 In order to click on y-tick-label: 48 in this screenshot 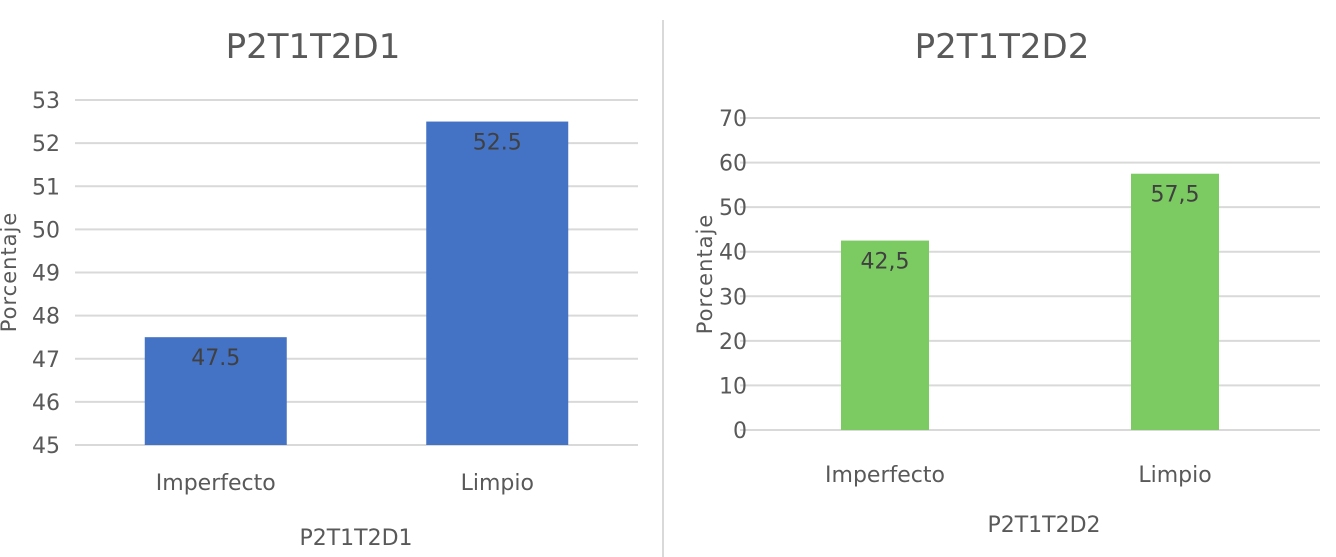, I will do `click(46, 317)`.